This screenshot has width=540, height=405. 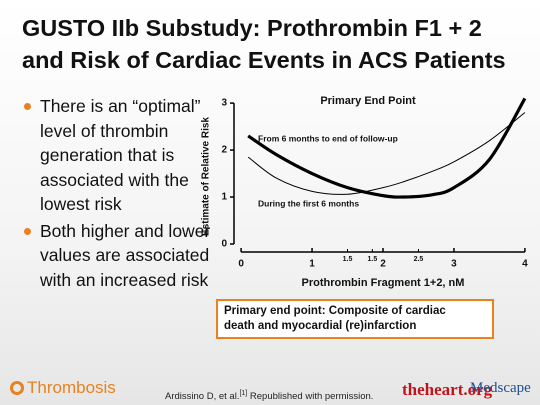 What do you see at coordinates (206, 176) in the screenshot?
I see `y-axis-label: Estimate of Relative Risk` at bounding box center [206, 176].